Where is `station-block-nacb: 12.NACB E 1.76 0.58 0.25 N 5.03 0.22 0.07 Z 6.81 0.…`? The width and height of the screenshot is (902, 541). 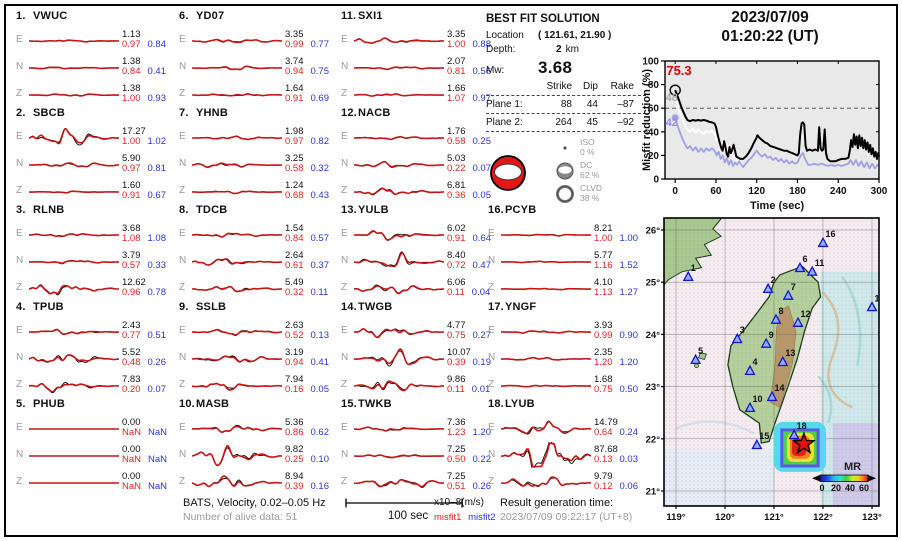 station-block-nacb: 12.NACB E 1.76 0.58 0.25 N 5.03 0.22 0.07 Z 6.81 0.… is located at coordinates (420, 155).